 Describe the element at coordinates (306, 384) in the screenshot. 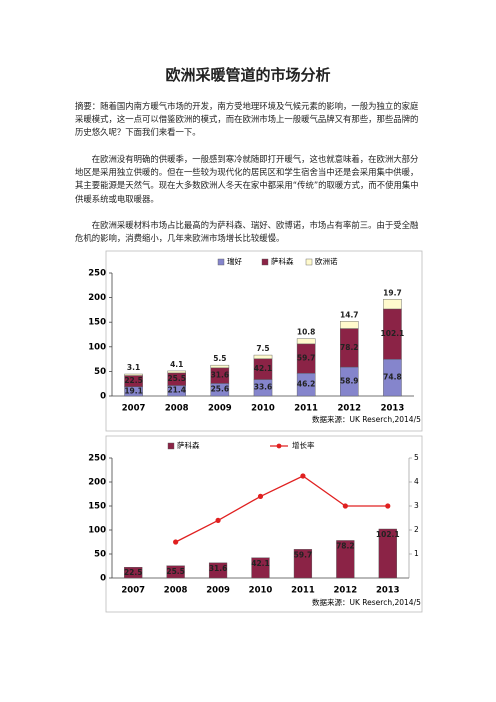

I see `data-label: 46.2` at that location.